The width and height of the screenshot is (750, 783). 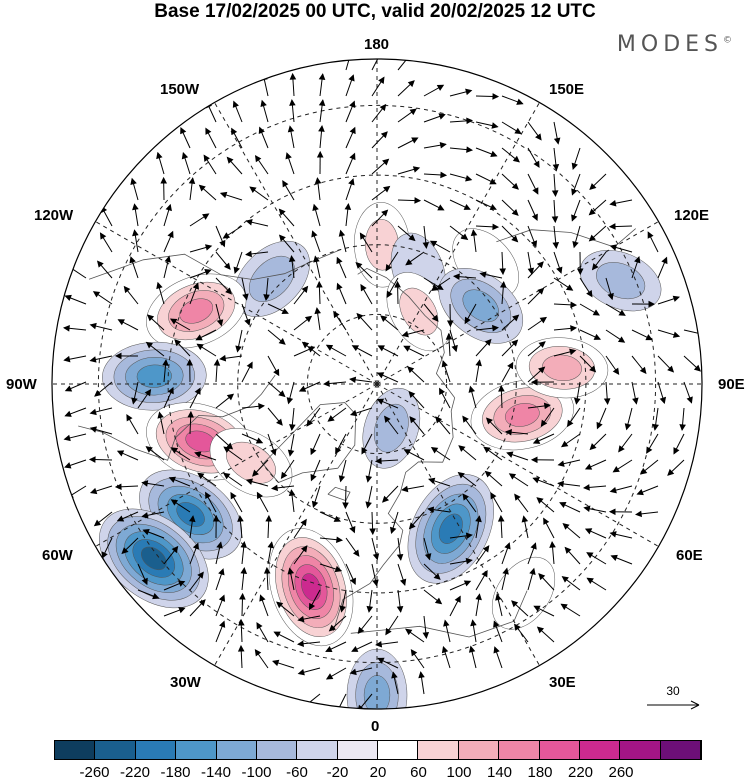 What do you see at coordinates (377, 44) in the screenshot?
I see `lon-label-180: 180` at bounding box center [377, 44].